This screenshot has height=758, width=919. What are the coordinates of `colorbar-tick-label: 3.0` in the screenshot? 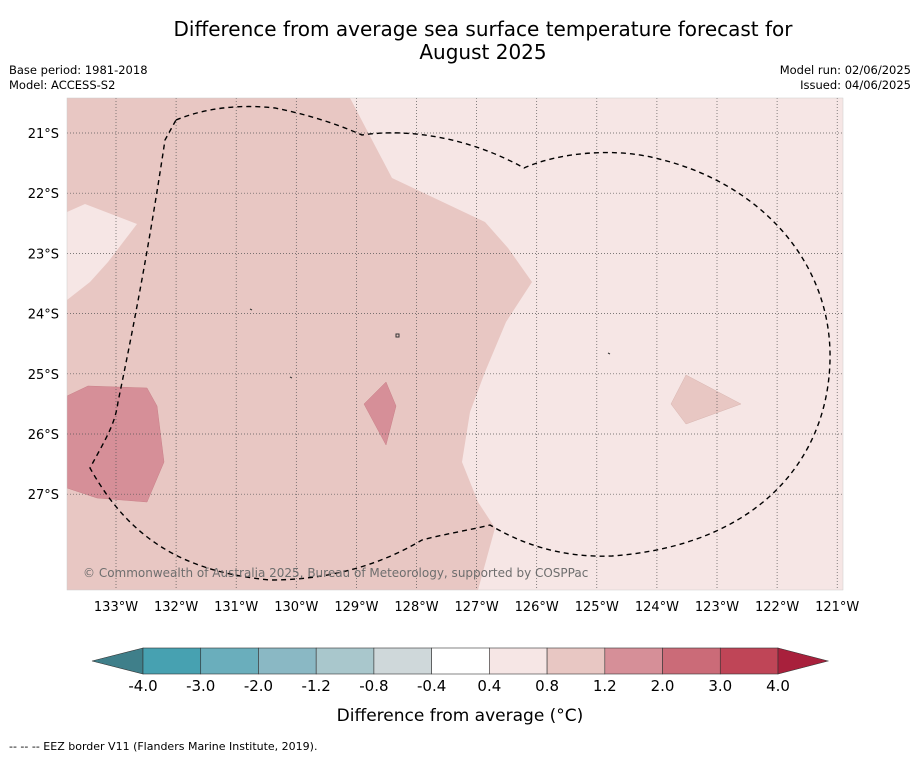 It's located at (720, 686).